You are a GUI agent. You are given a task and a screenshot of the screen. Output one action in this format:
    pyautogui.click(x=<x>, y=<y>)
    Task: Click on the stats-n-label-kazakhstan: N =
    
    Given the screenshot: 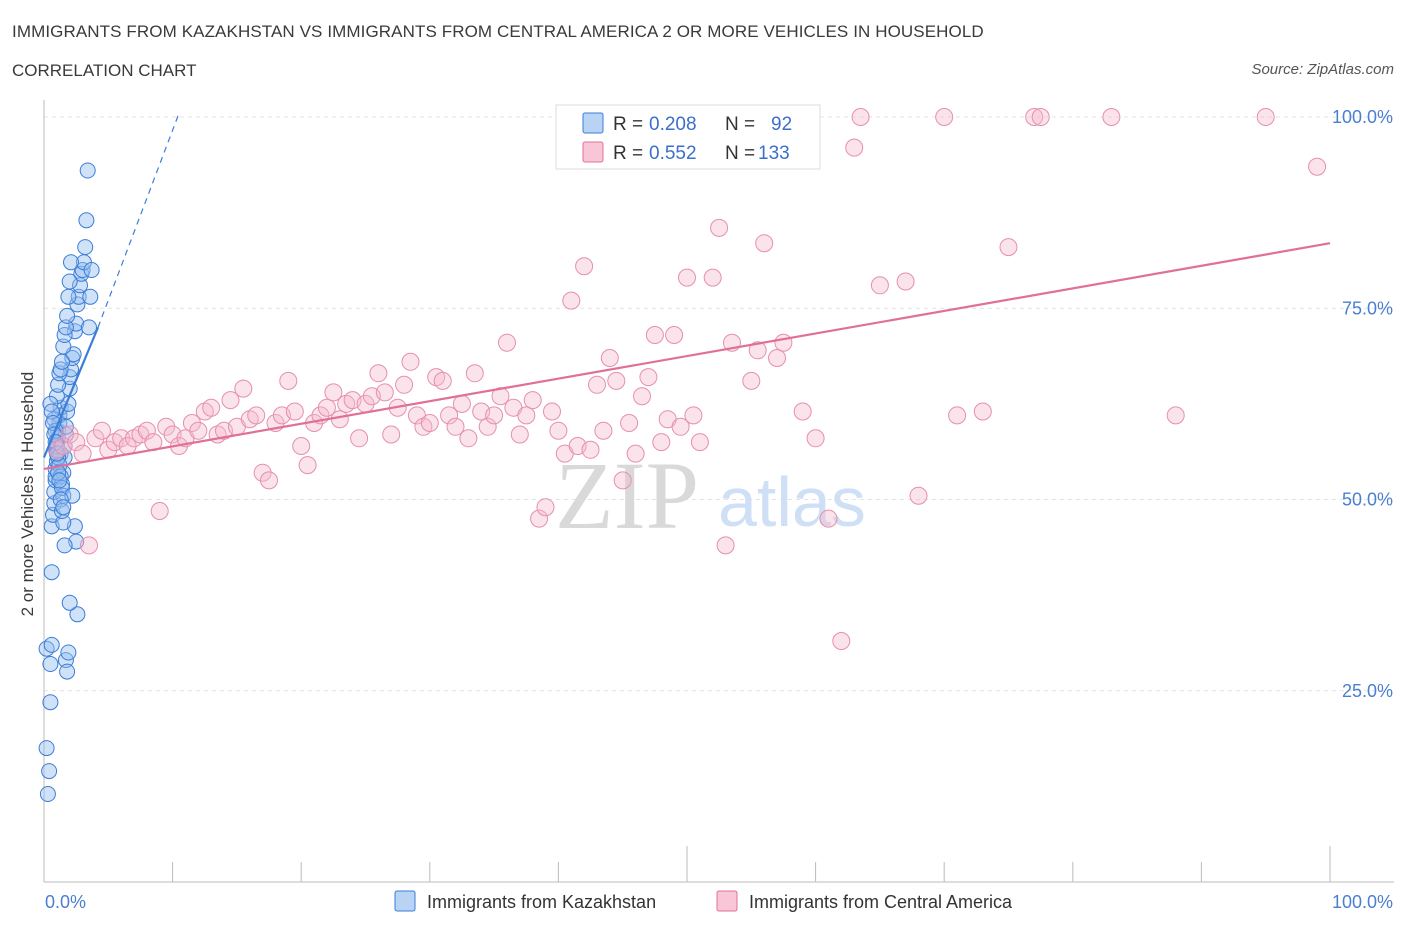 What is the action you would take?
    pyautogui.click(x=740, y=124)
    